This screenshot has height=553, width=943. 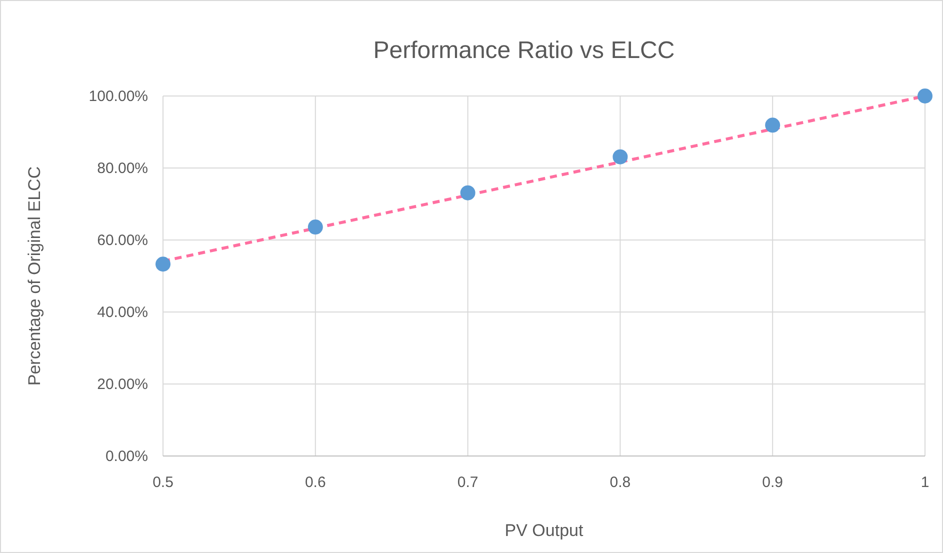 I want to click on x-tick-label: 0.9, so click(x=773, y=482).